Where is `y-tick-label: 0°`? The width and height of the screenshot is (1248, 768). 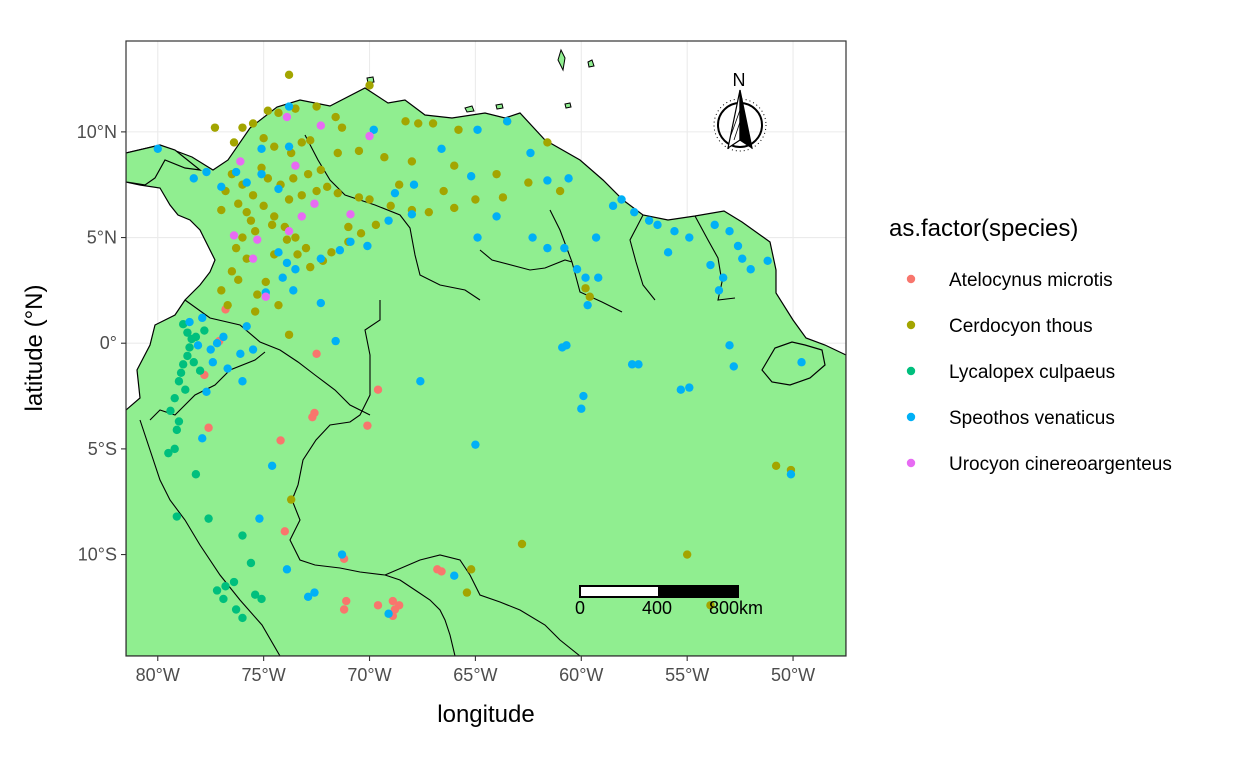 y-tick-label: 0° is located at coordinates (108, 343).